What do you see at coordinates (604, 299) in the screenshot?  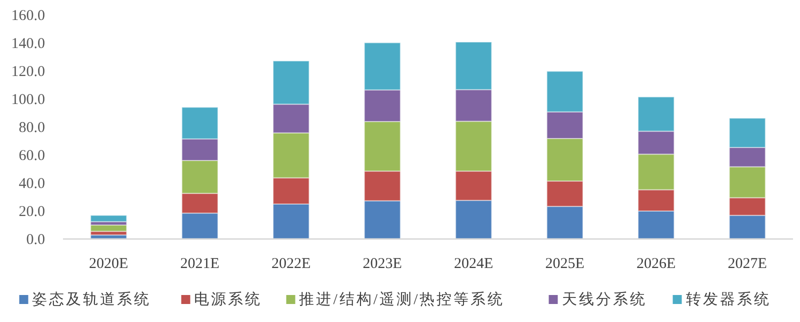 I see `legend-label: 天线分系统` at bounding box center [604, 299].